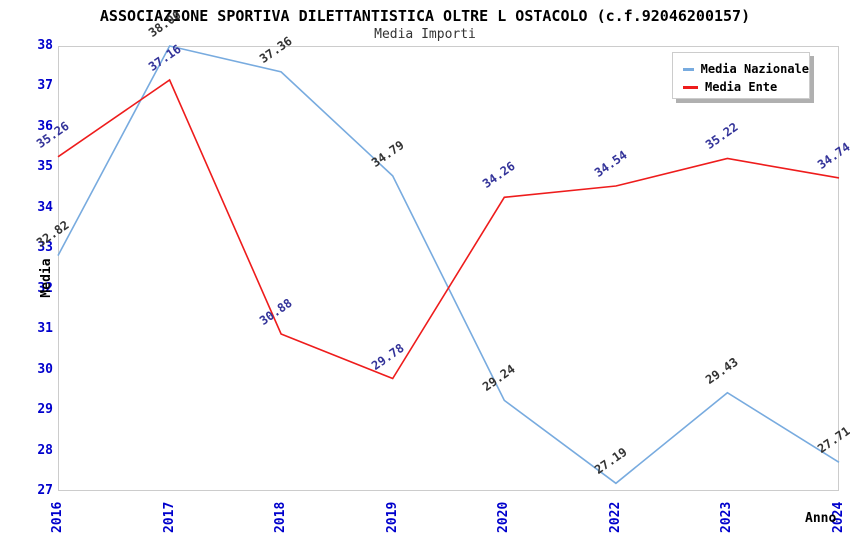 This screenshot has height=550, width=850. I want to click on legend-label-ente: Media Ente, so click(741, 87).